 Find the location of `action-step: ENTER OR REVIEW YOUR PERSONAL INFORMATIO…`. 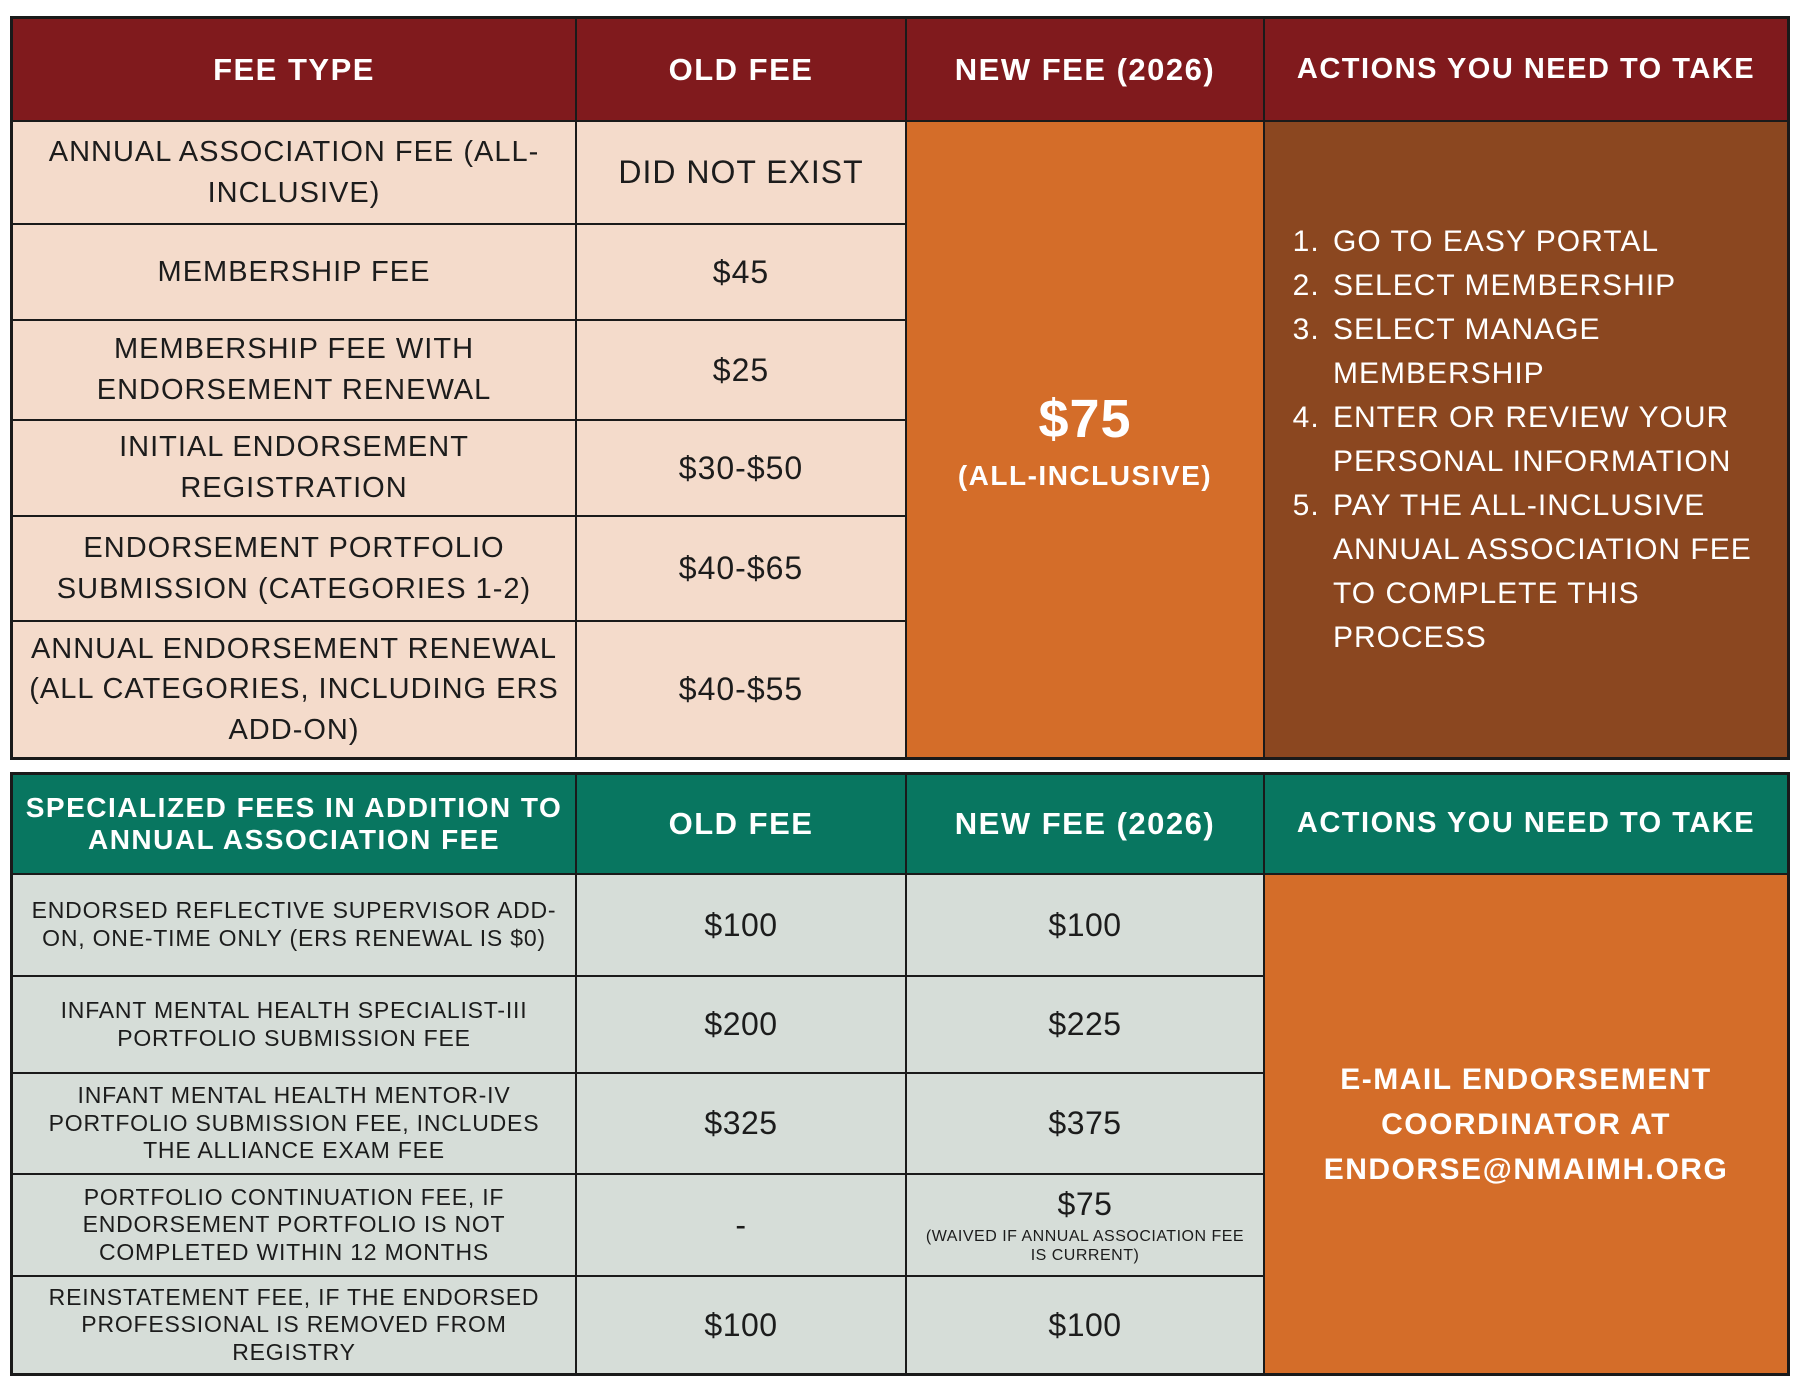

action-step: ENTER OR REVIEW YOUR PERSONAL INFORMATIO… is located at coordinates (1543, 440).